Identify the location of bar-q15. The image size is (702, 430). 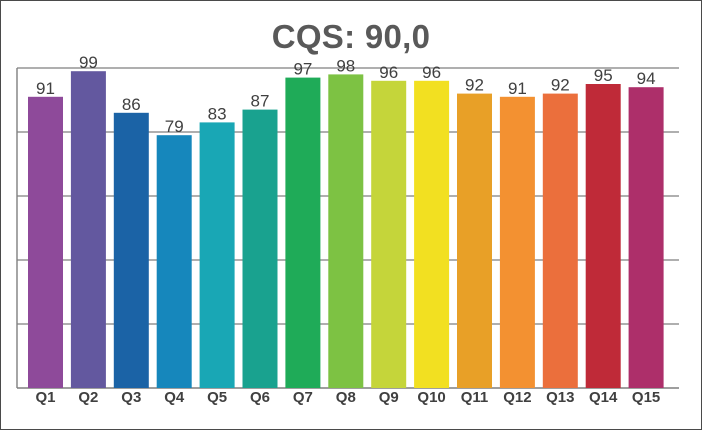
(646, 237).